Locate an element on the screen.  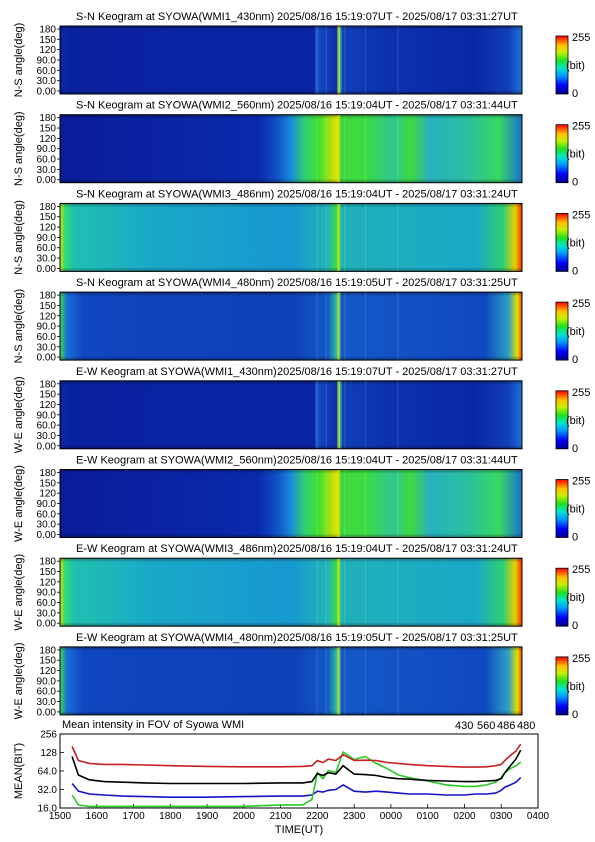
x-tick-label: 0000 is located at coordinates (391, 816).